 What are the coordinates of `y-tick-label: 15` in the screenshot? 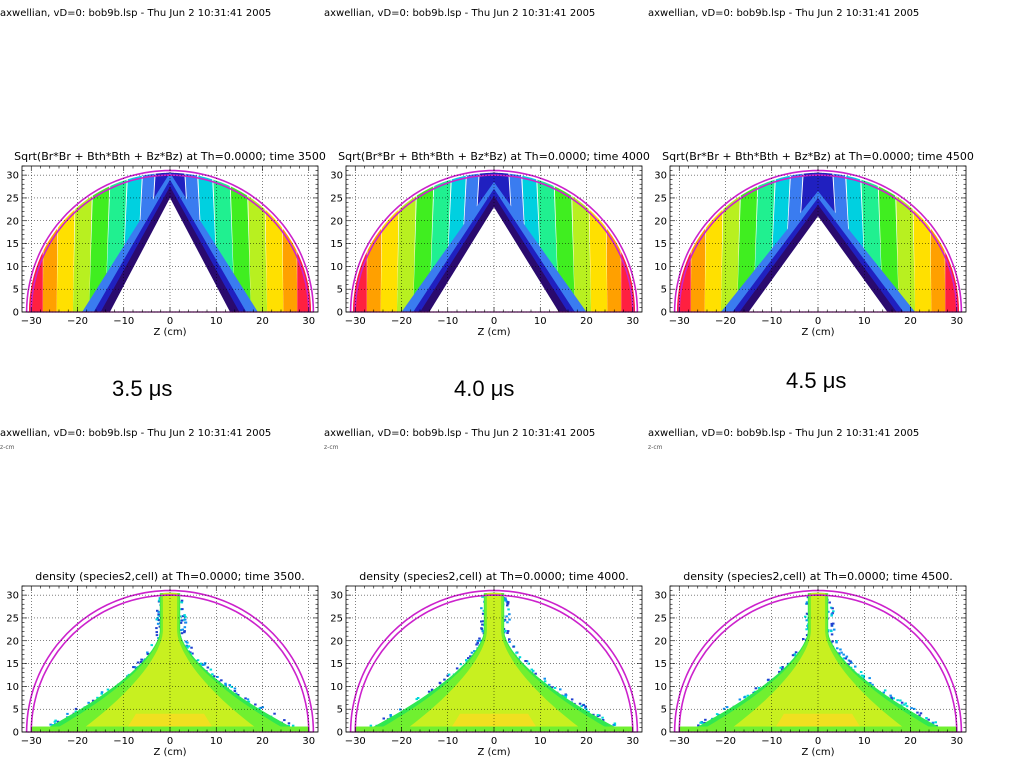 It's located at (660, 664).